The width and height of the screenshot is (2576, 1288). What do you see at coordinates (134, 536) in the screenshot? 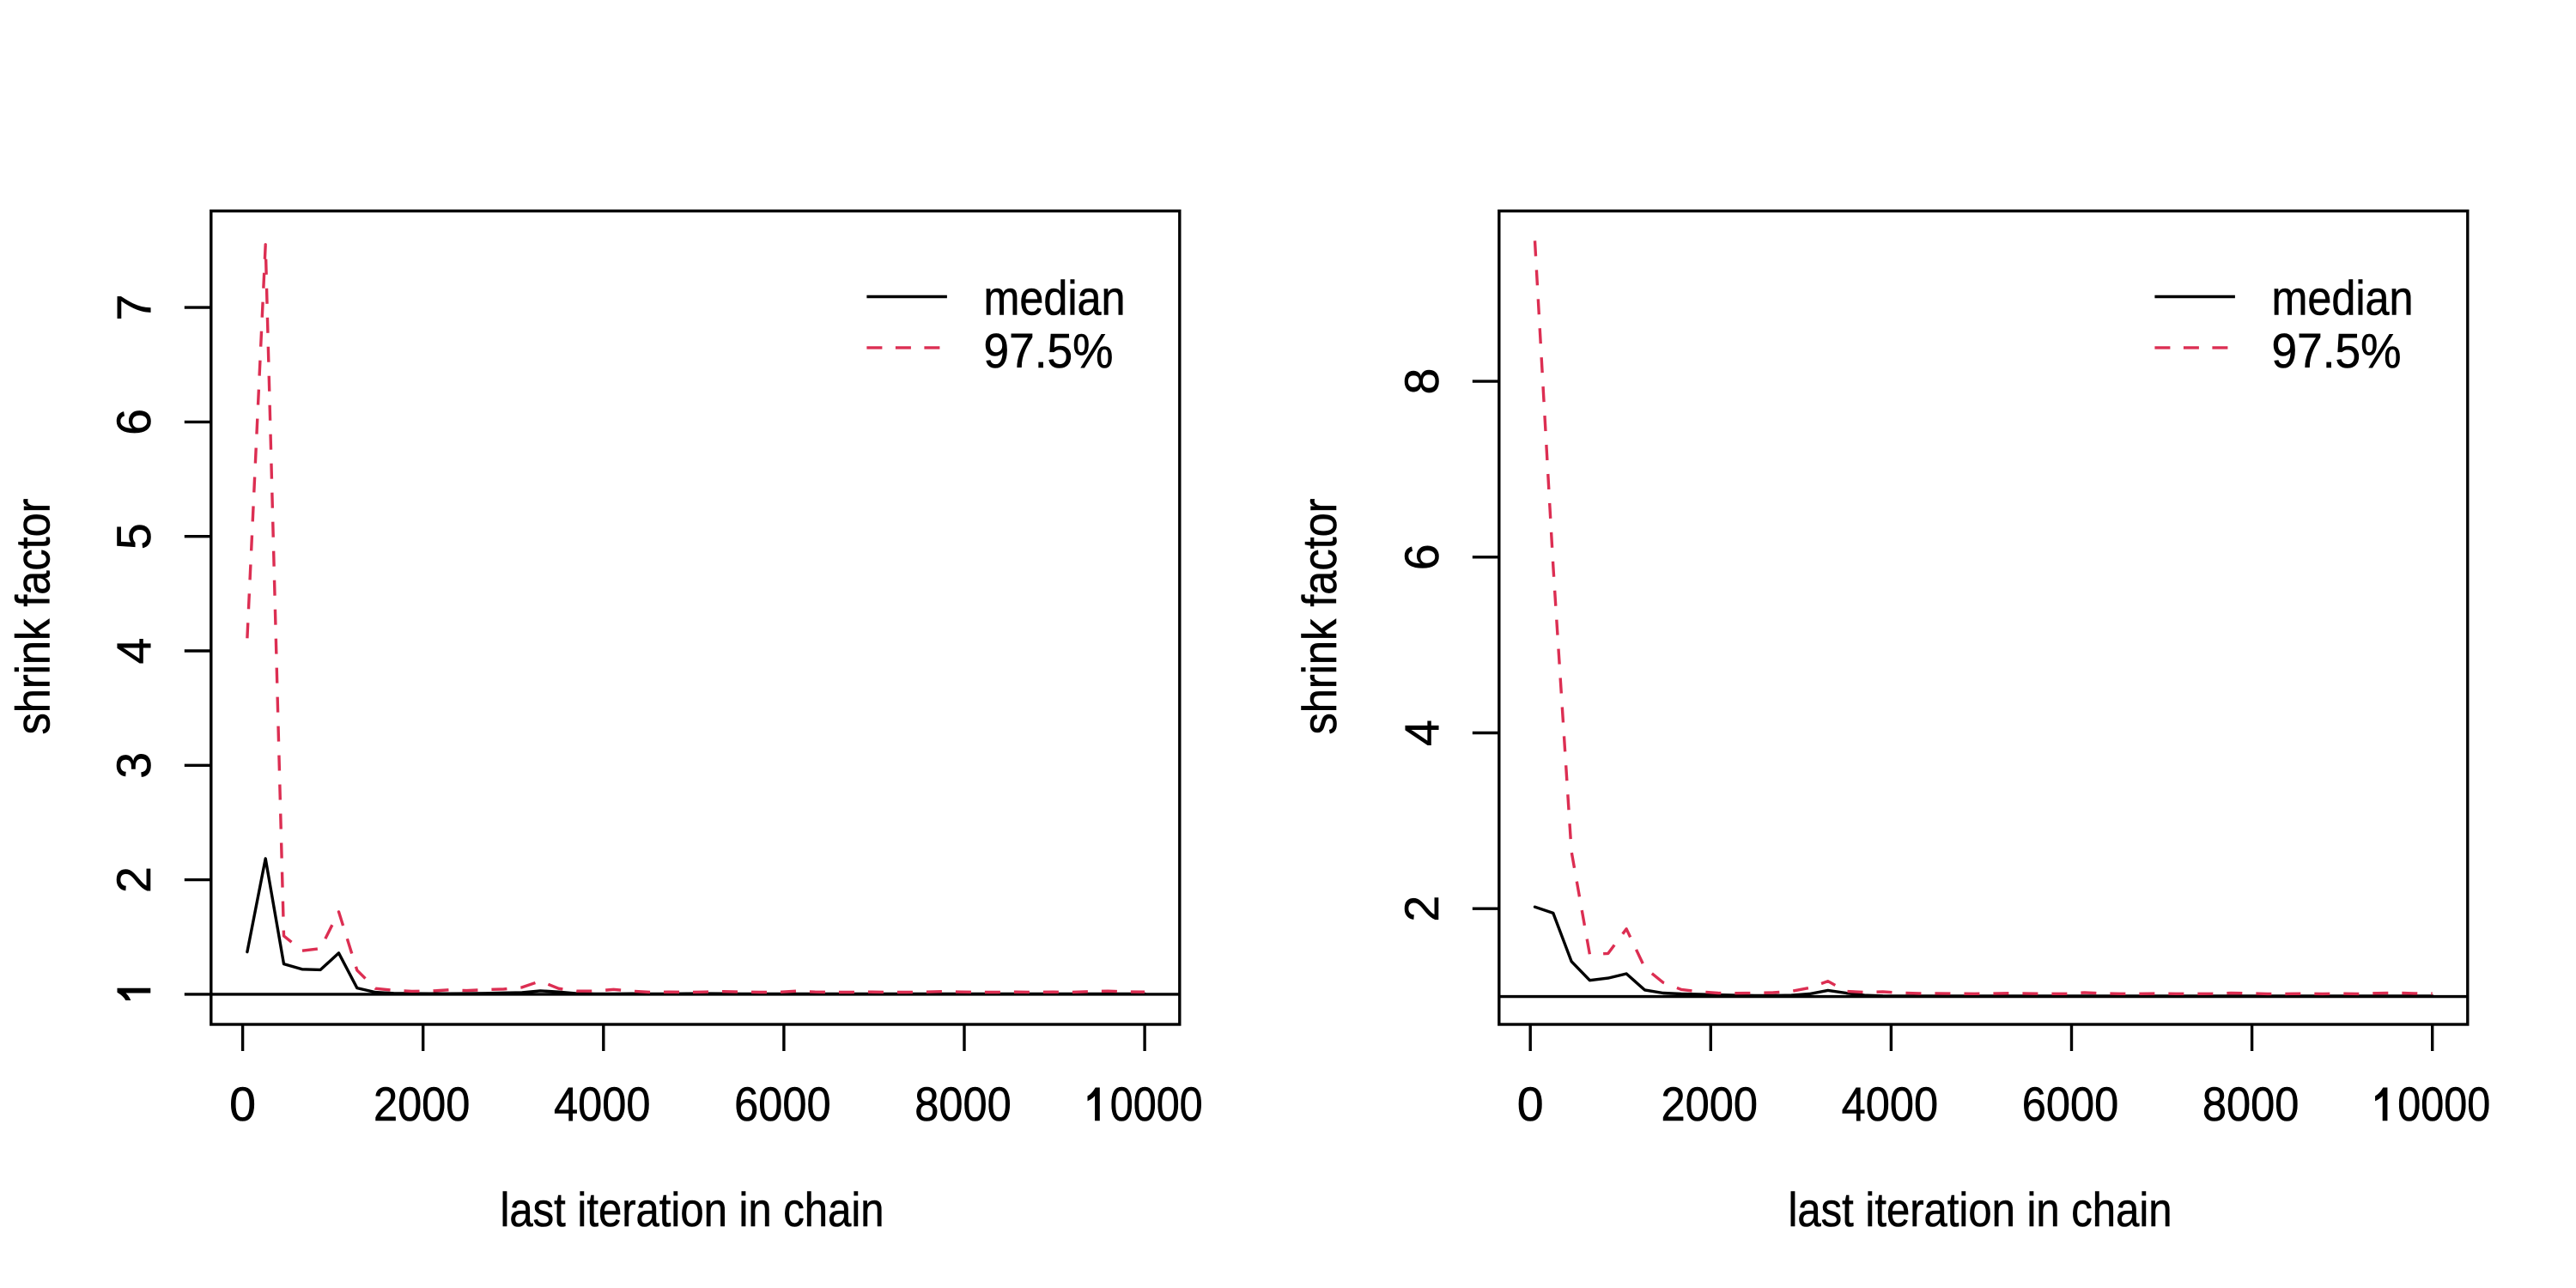
I see `svg-text: 5` at bounding box center [134, 536].